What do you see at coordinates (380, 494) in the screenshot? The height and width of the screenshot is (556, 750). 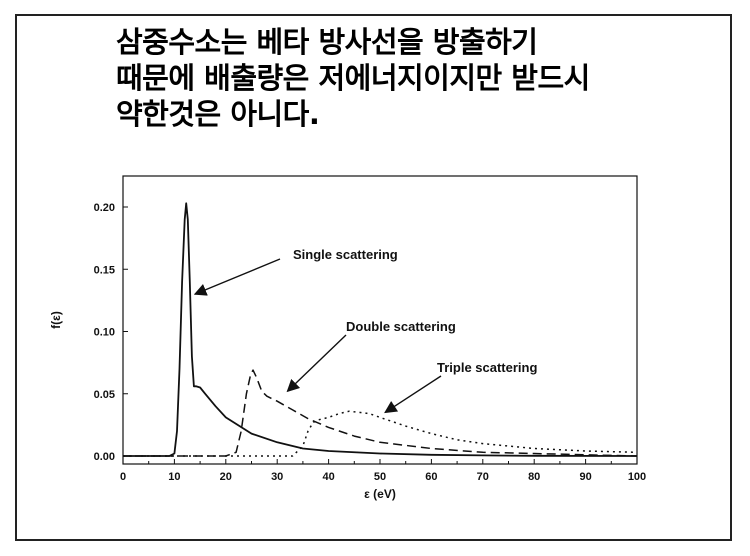 I see `x-axis-label: ε (eV)` at bounding box center [380, 494].